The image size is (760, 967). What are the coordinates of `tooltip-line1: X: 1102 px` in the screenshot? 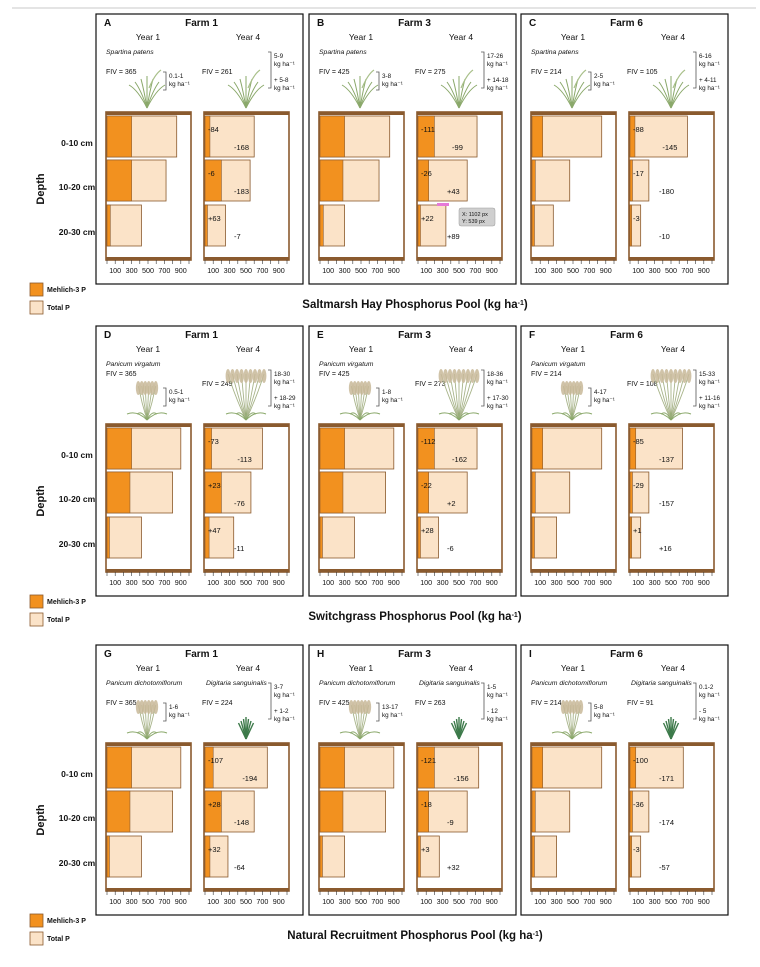 It's located at (475, 215).